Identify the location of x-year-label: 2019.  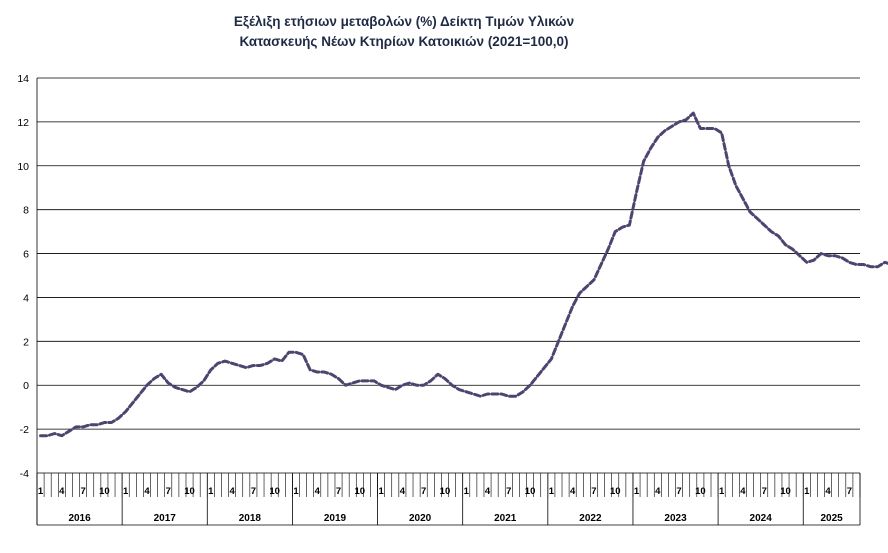
(335, 518).